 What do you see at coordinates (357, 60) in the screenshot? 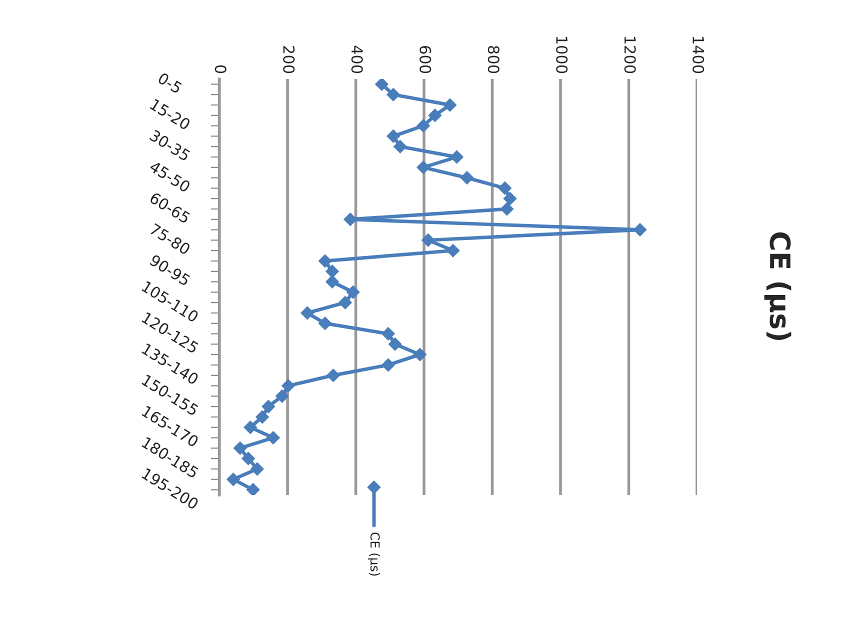
I see `x-tick-label: 400` at bounding box center [357, 60].